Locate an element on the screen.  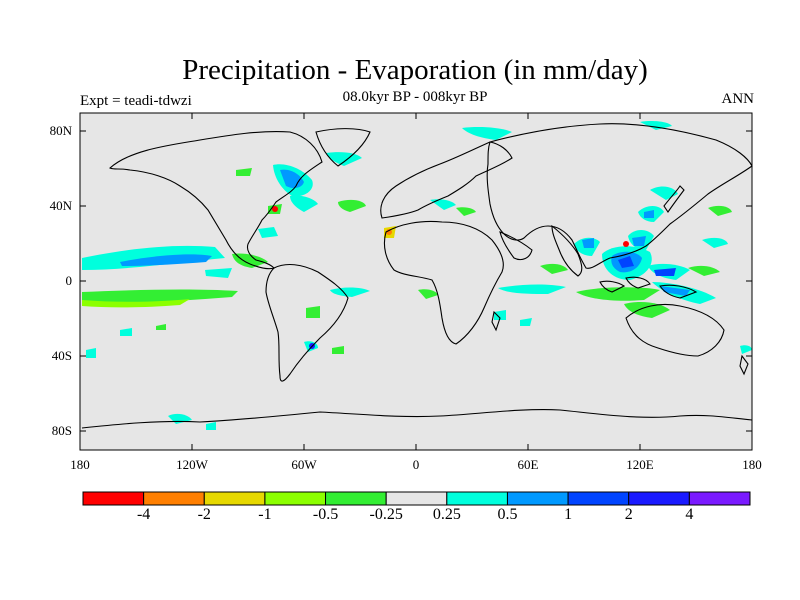
lat-label-80n: 80N is located at coordinates (60, 130).